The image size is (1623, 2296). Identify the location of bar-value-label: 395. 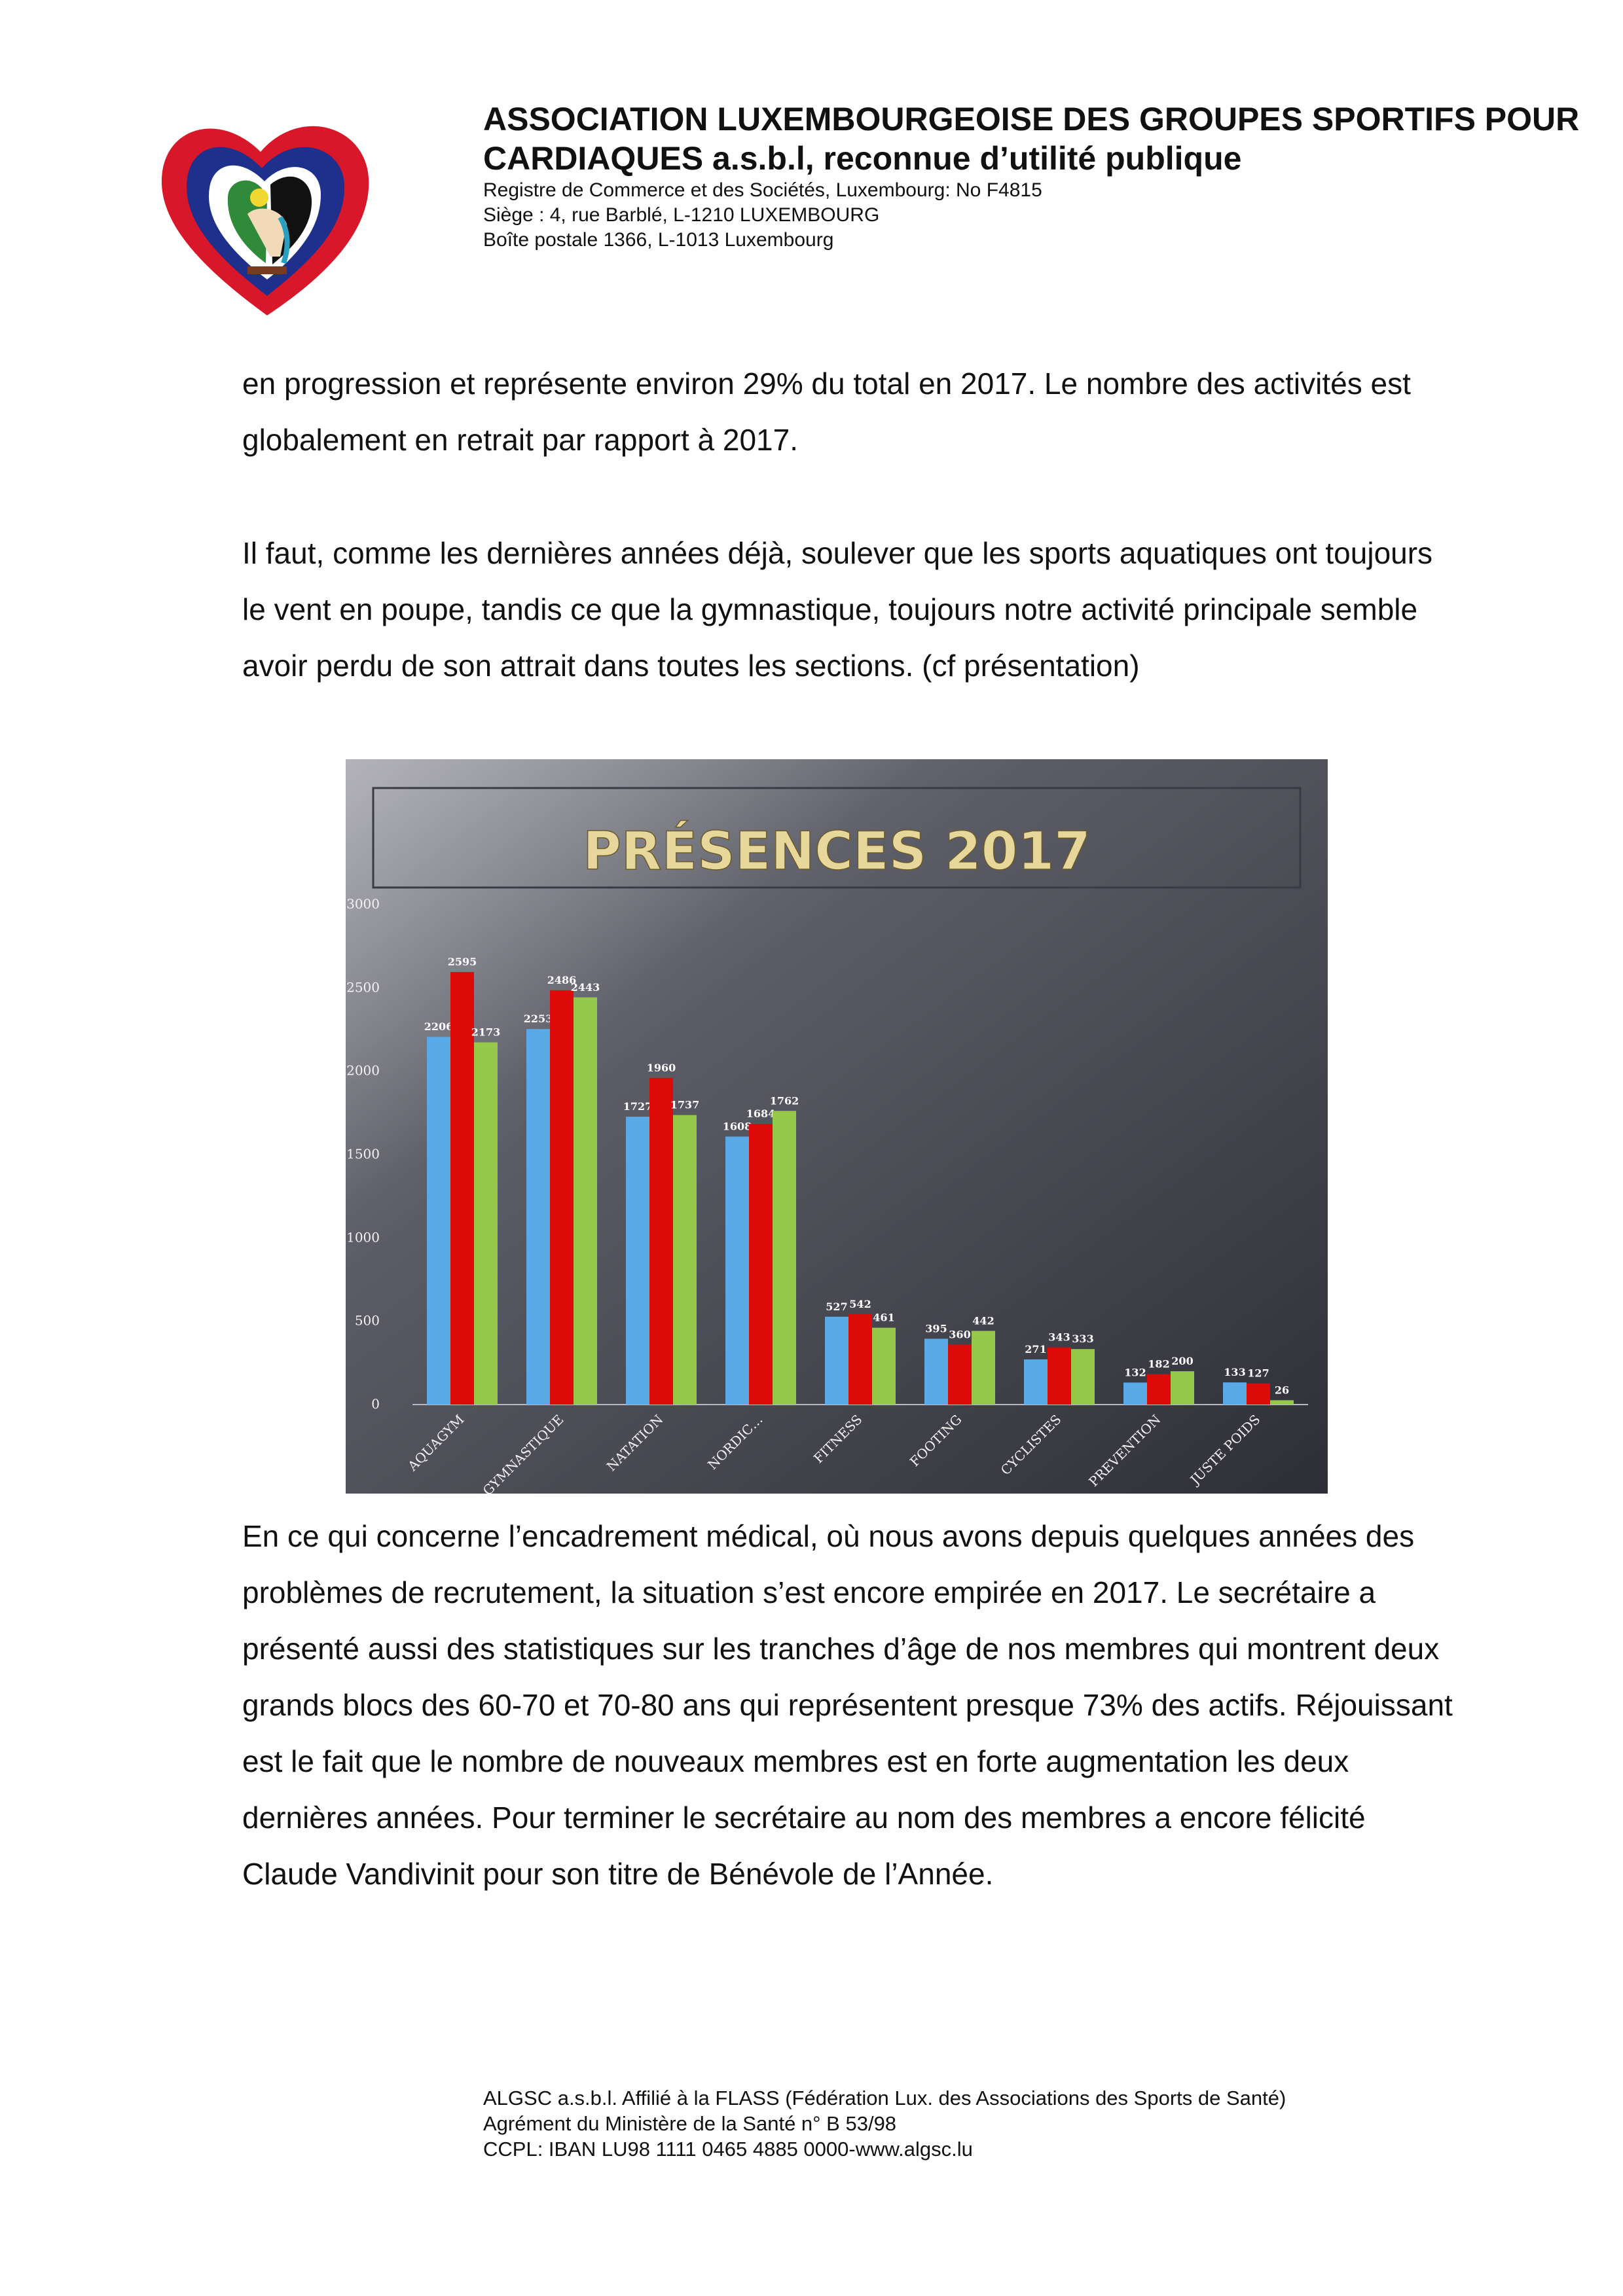
(936, 1328).